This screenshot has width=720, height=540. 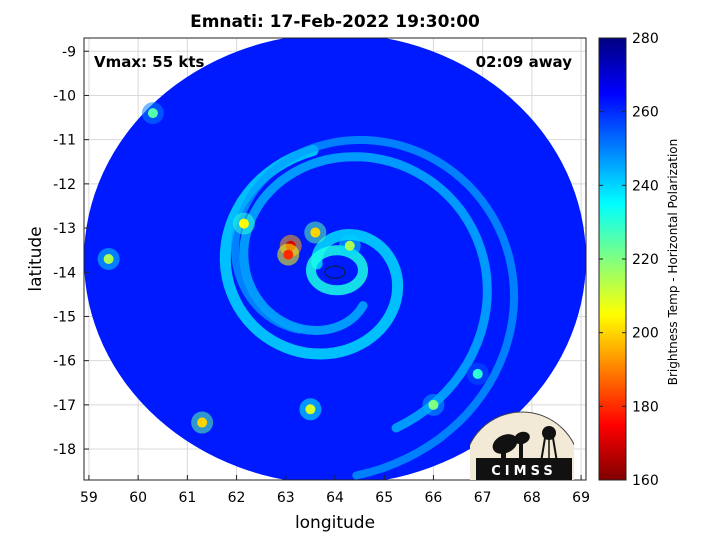 What do you see at coordinates (483, 498) in the screenshot?
I see `x-tick-label: 67` at bounding box center [483, 498].